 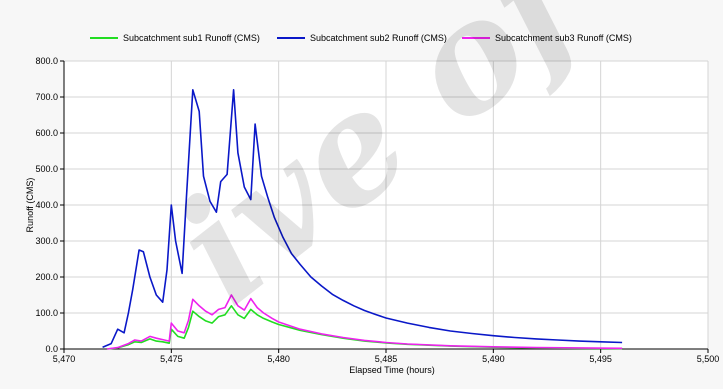 What do you see at coordinates (51, 349) in the screenshot?
I see `y-tick-label: 0.0` at bounding box center [51, 349].